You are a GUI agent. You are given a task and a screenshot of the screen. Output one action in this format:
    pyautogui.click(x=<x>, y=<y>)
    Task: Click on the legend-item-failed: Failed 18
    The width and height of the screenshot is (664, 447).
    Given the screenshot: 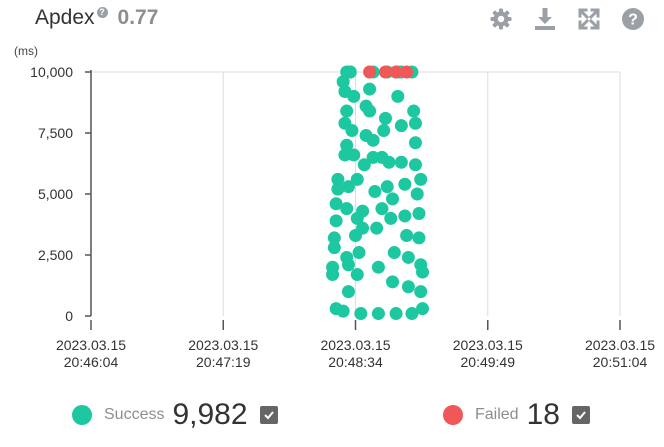 What is the action you would take?
    pyautogui.click(x=516, y=415)
    